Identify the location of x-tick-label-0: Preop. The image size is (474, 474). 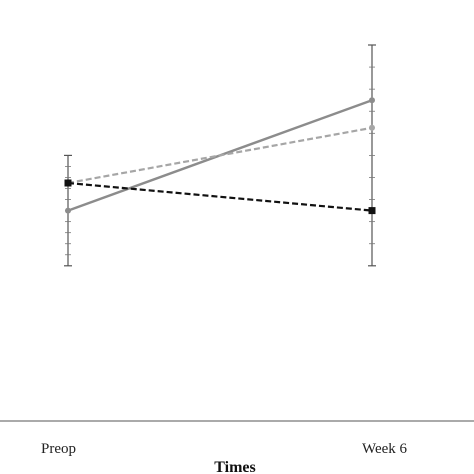
(58, 449).